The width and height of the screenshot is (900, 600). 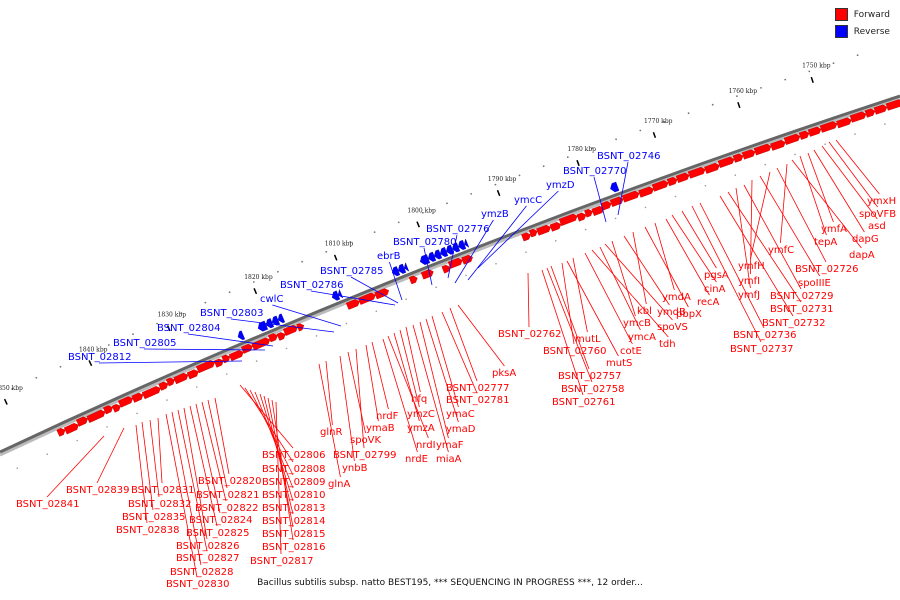 I want to click on reverse-gene-label: BSNT_02812, so click(x=99, y=357).